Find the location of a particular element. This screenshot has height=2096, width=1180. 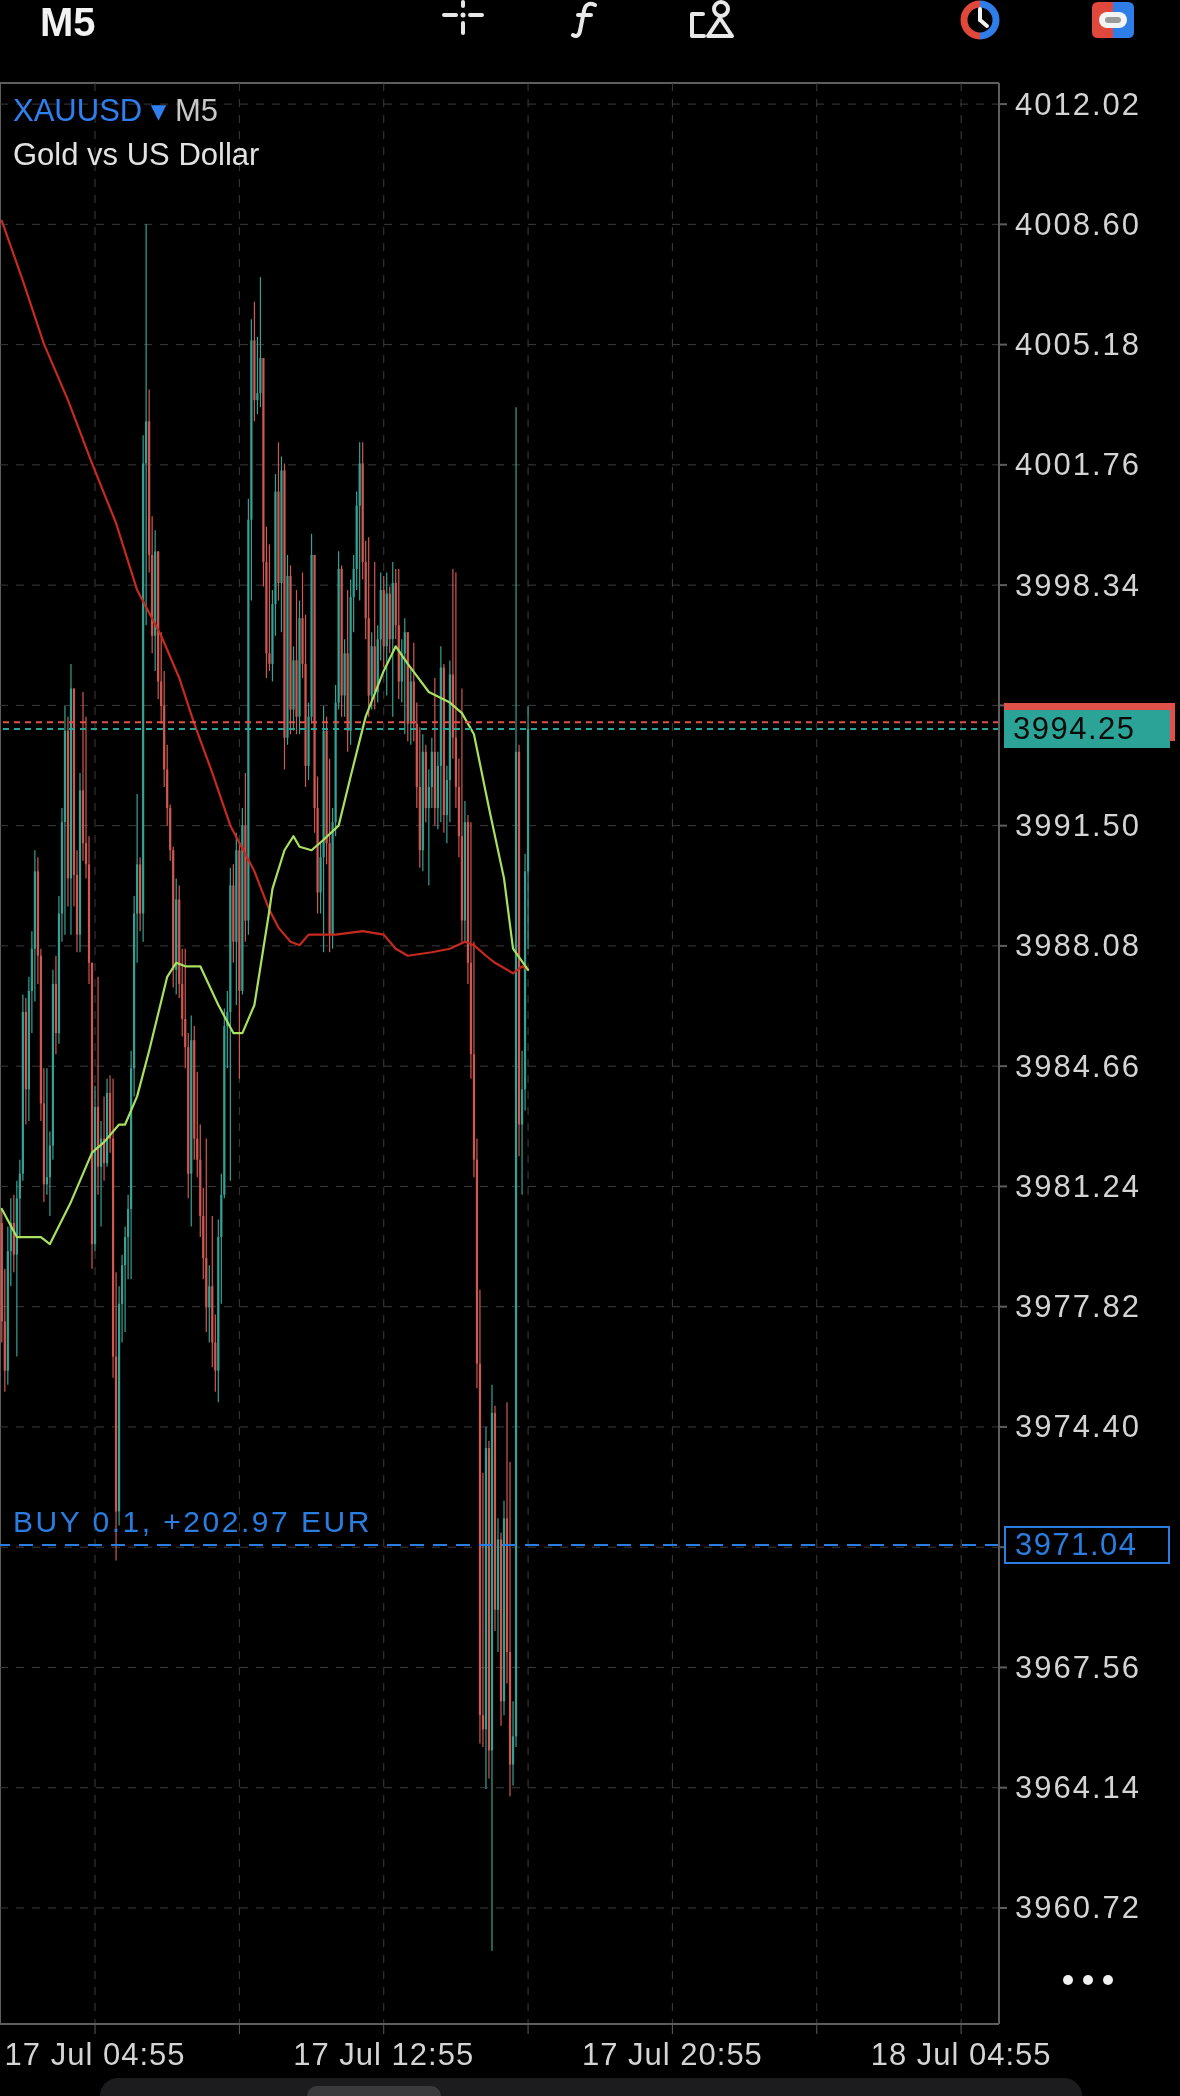

y-tick-label: 3967.56 is located at coordinates (1078, 1667).